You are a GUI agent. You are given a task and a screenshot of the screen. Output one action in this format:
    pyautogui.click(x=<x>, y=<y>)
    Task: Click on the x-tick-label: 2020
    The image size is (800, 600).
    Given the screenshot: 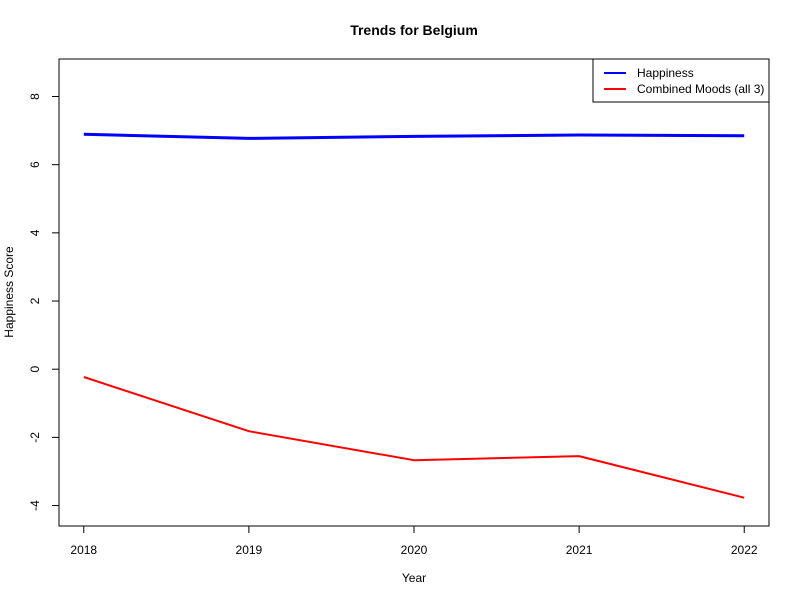 What is the action you would take?
    pyautogui.click(x=414, y=550)
    